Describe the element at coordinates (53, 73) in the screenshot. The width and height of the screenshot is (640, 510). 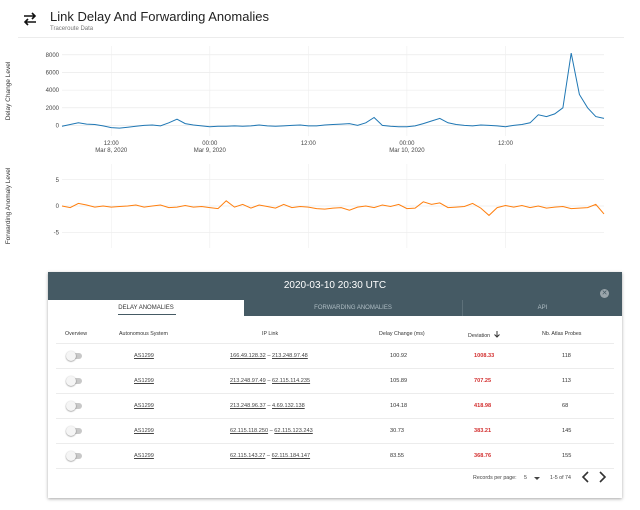
I see `y-tick-label: 6000` at that location.